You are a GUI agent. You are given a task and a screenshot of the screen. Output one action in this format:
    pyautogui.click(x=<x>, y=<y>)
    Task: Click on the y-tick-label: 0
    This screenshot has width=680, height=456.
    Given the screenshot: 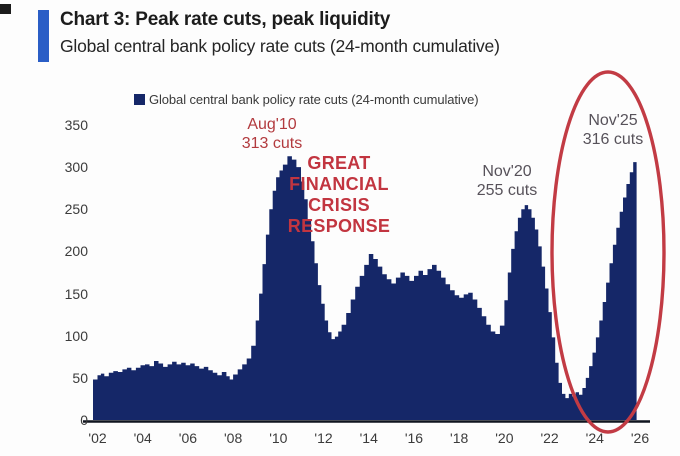 What is the action you would take?
    pyautogui.click(x=84, y=420)
    